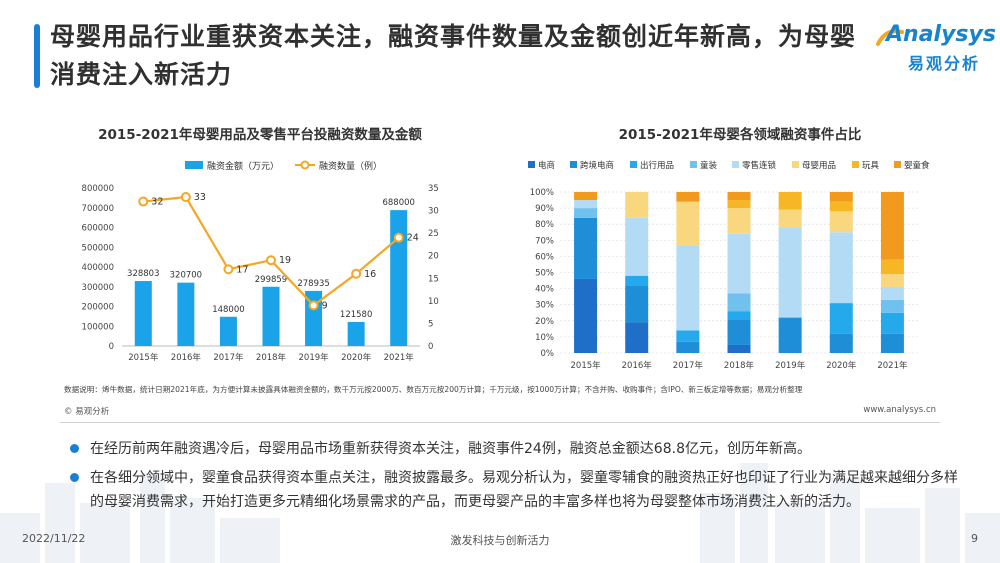  Describe the element at coordinates (200, 197) in the screenshot. I see `point-data-label: 33` at that location.